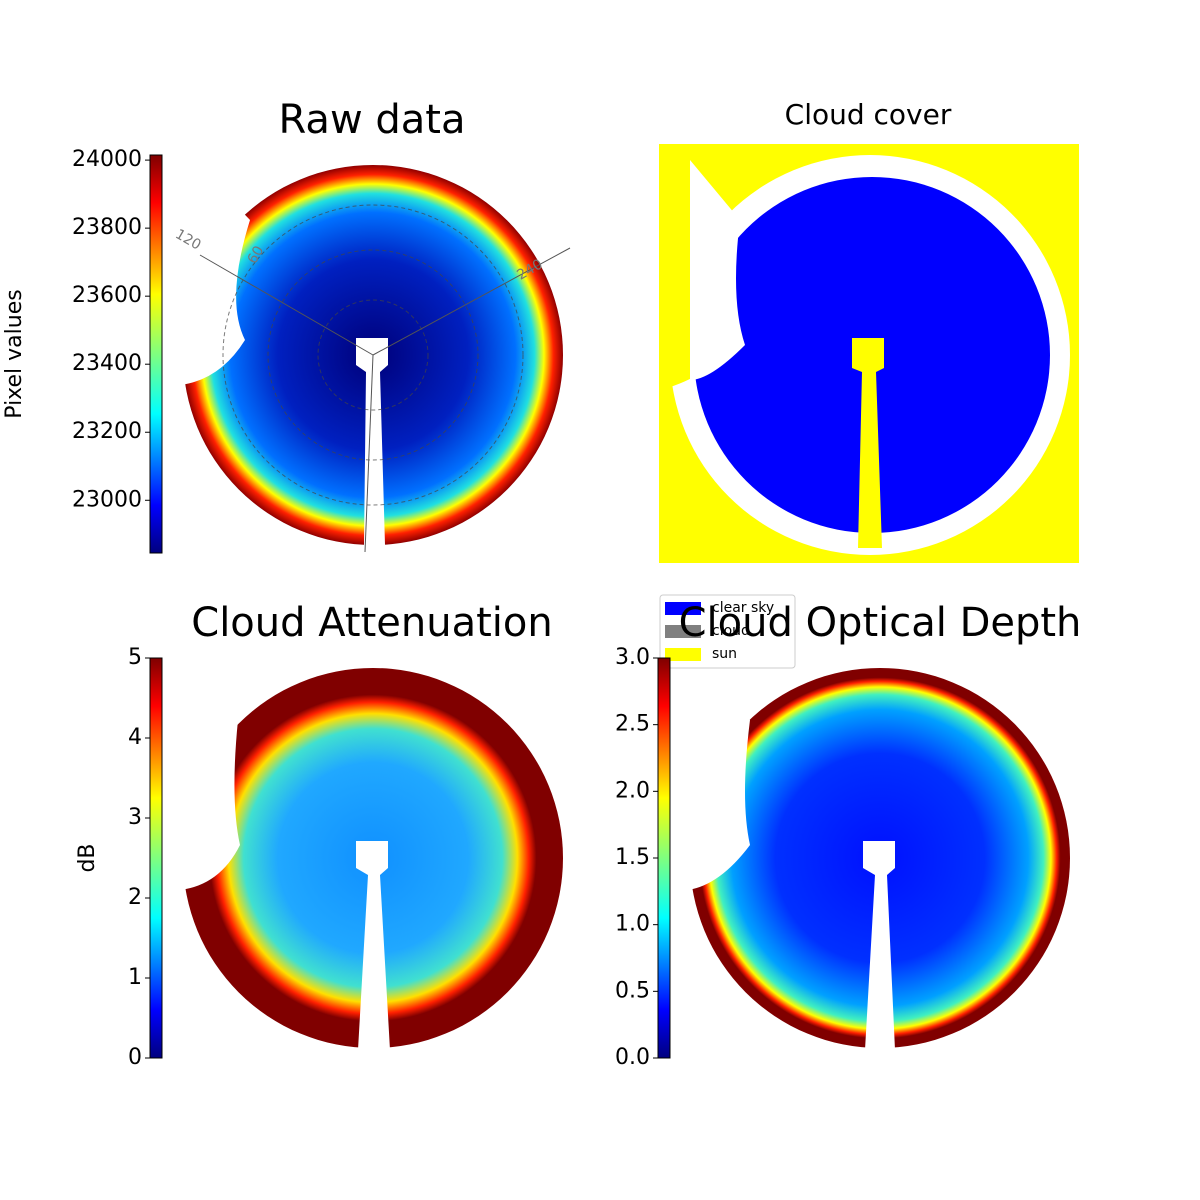  Describe the element at coordinates (632, 857) in the screenshot. I see `colorbar-tick-label: 1.5` at that location.